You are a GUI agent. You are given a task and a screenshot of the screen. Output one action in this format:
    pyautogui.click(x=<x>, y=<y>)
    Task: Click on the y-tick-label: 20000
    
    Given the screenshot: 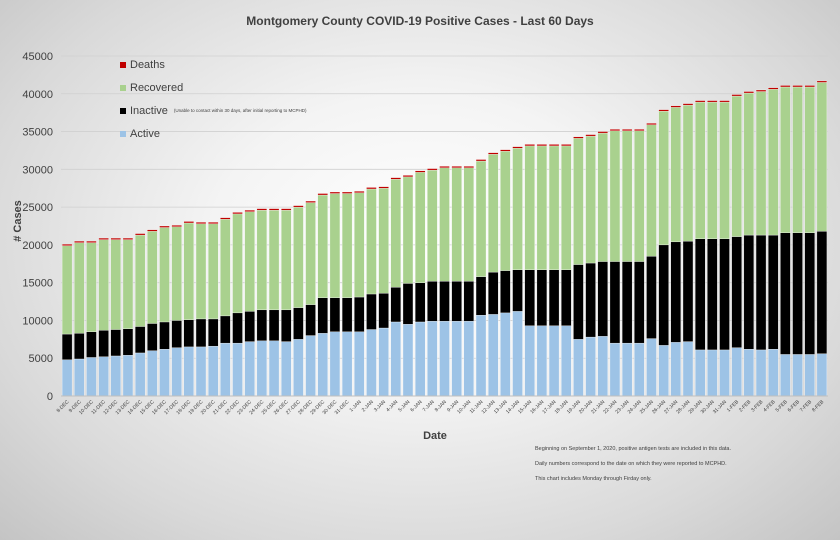 What is the action you would take?
    pyautogui.click(x=37, y=246)
    